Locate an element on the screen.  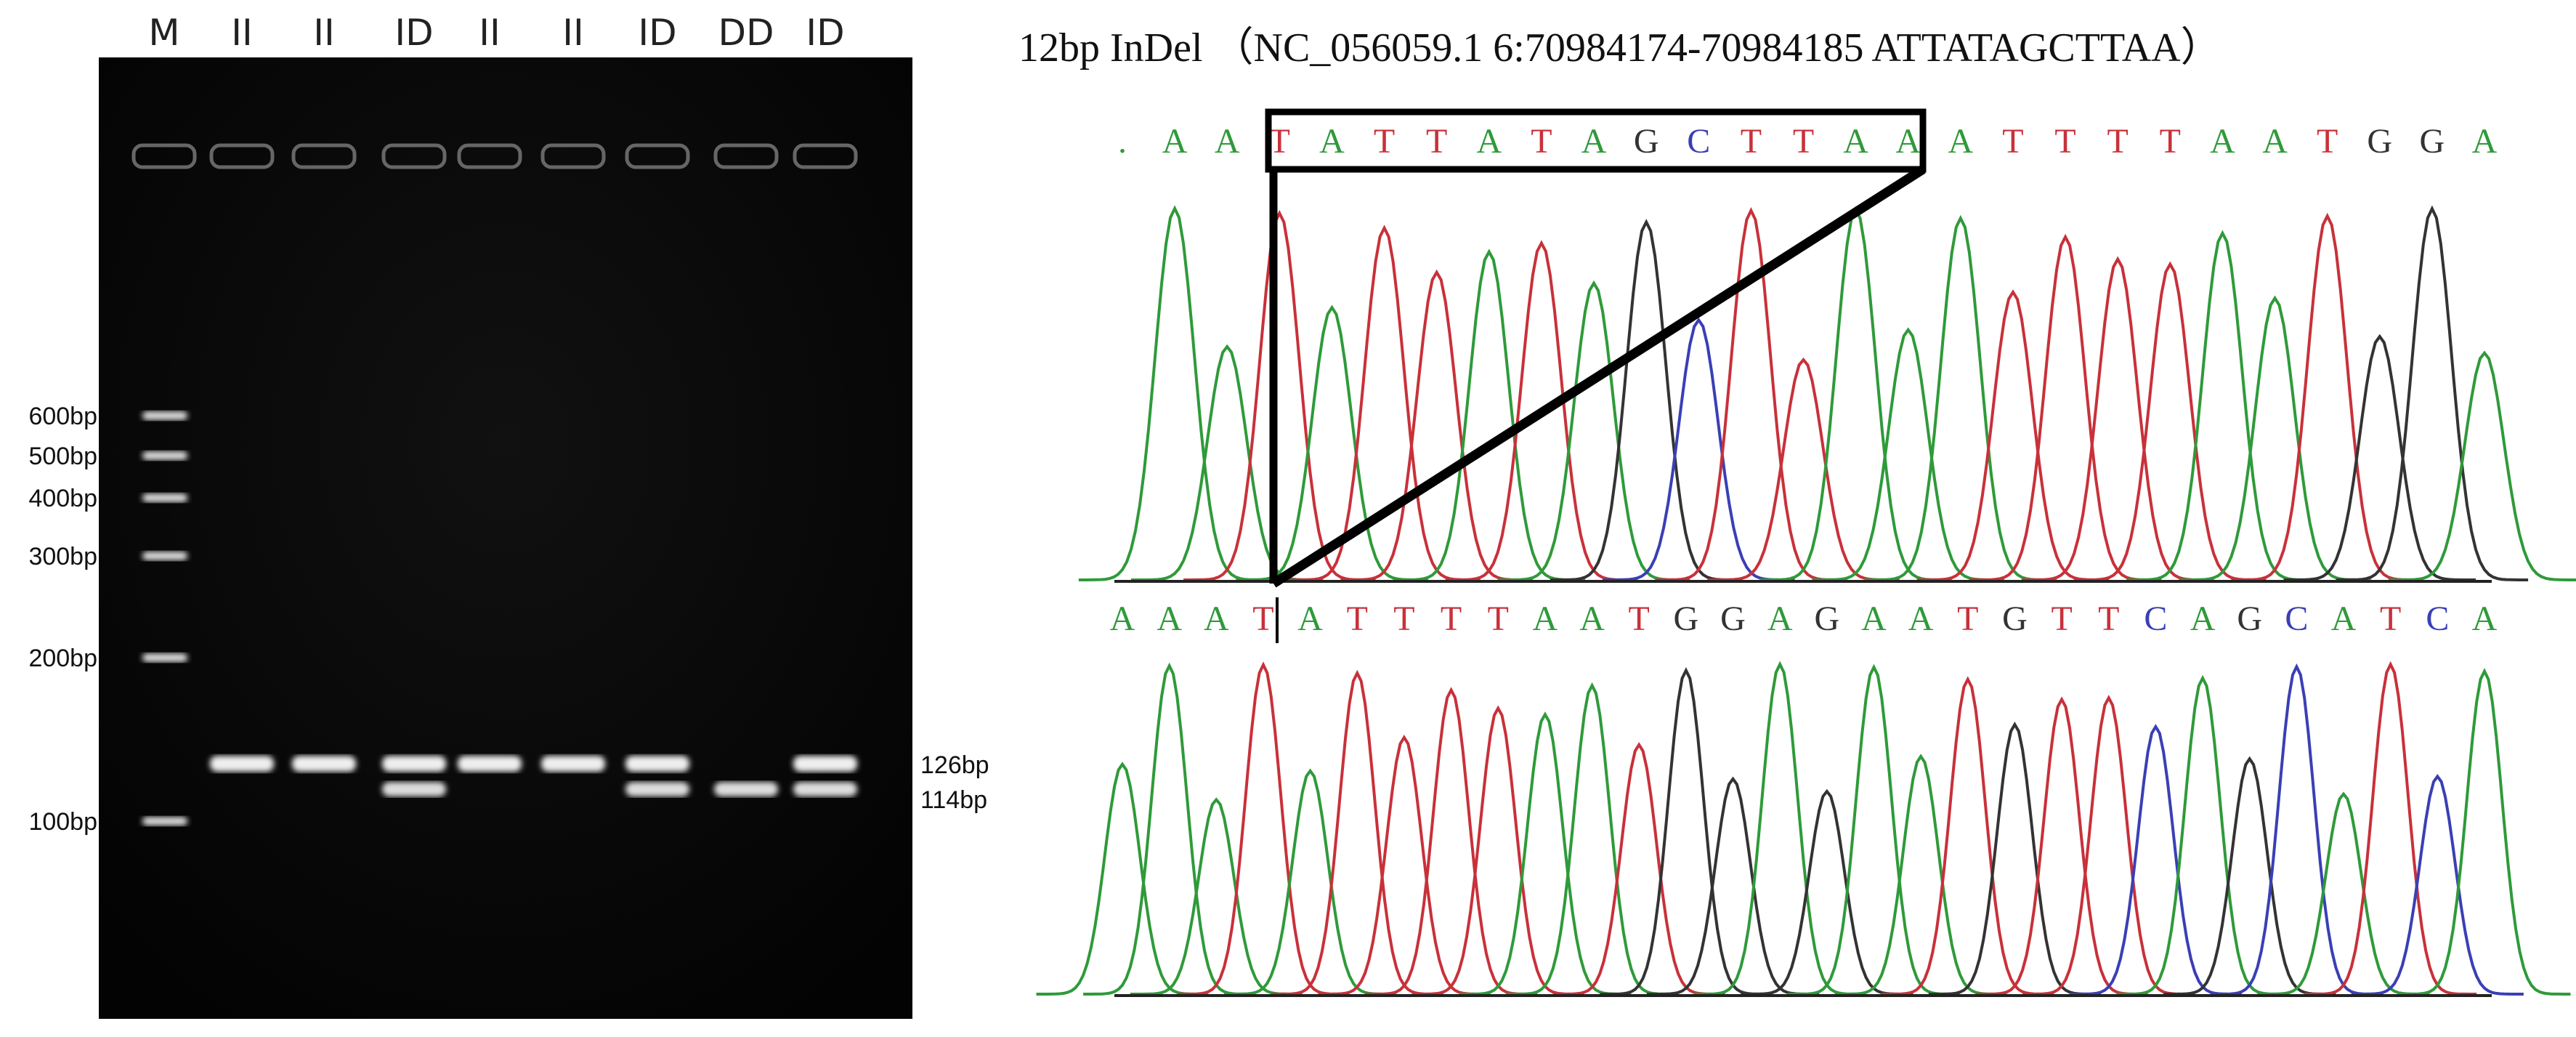
marker-label: 600bp is located at coordinates (62, 416).